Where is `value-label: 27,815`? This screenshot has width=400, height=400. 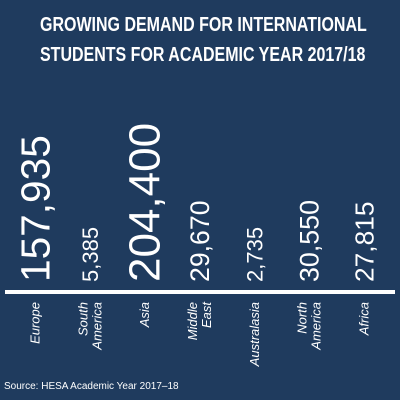
value-label: 27,815 is located at coordinates (365, 242).